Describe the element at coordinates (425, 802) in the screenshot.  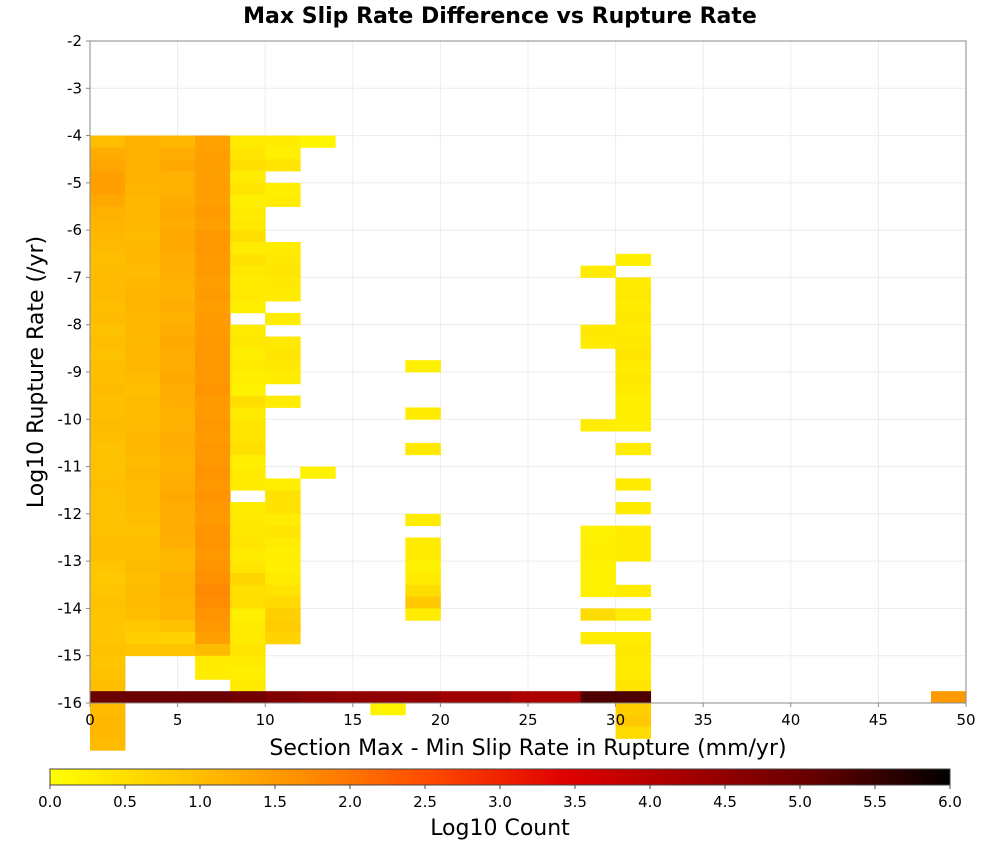
I see `colorbar-tick-label: 2.5` at that location.